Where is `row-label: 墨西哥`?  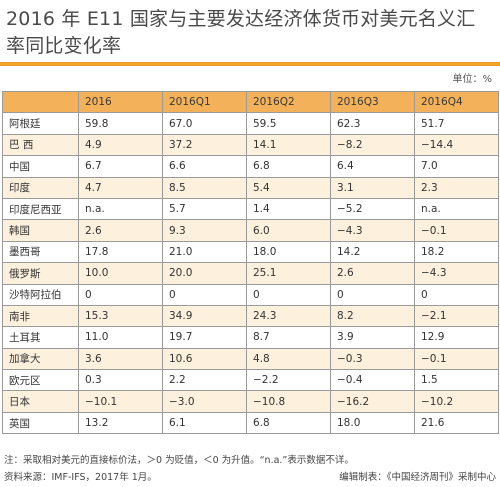 row-label: 墨西哥 is located at coordinates (40, 252).